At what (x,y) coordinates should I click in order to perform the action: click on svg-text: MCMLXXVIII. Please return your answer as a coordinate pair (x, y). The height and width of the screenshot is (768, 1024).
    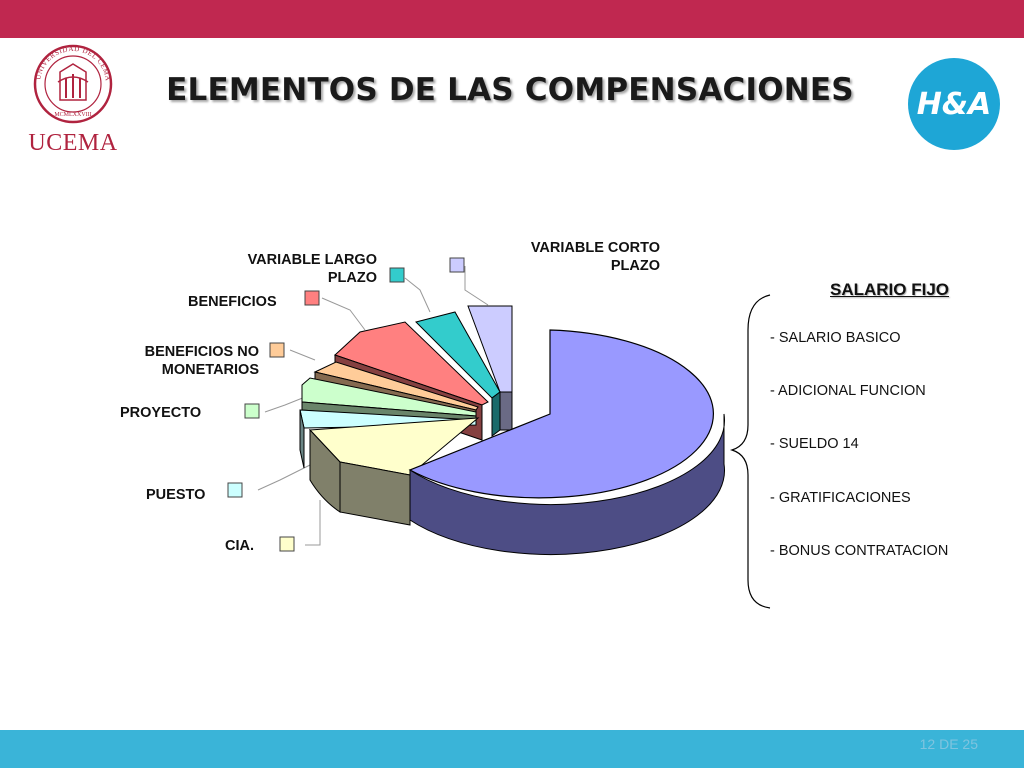
    Looking at the image, I should click on (72, 115).